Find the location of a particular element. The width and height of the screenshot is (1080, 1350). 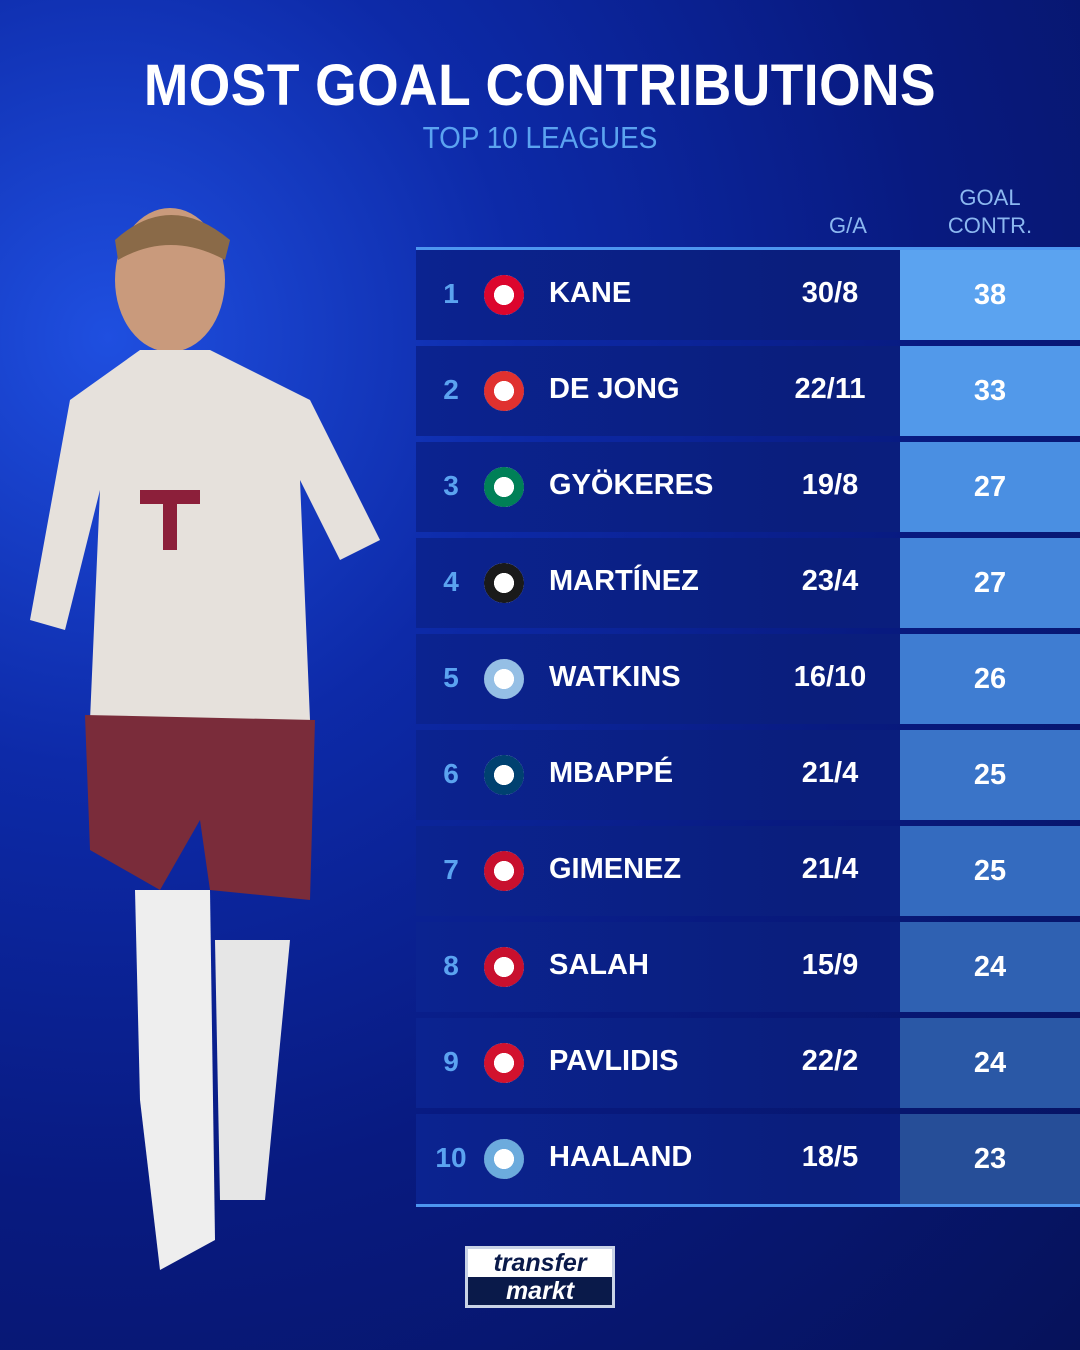

goal-contributions: 26 is located at coordinates (990, 679).